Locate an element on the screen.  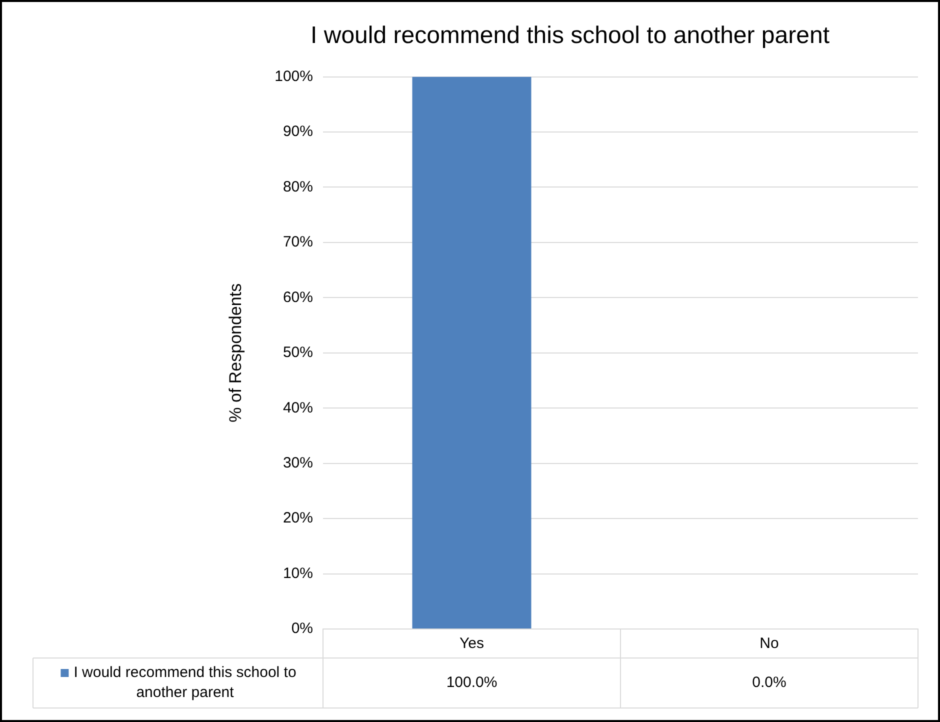
y-tick-label: 10% is located at coordinates (297, 573).